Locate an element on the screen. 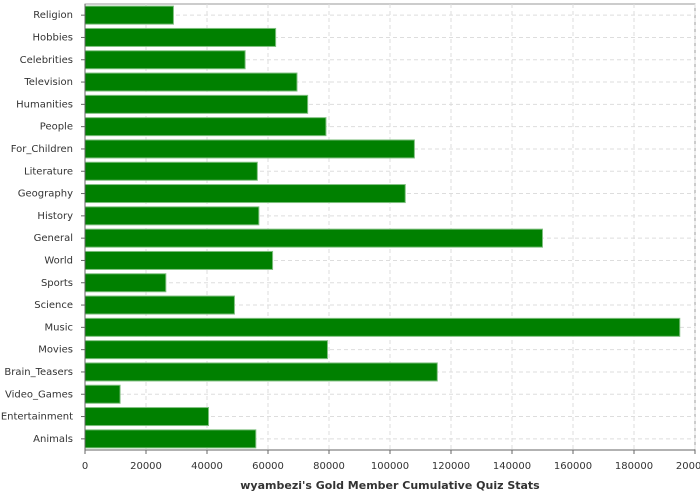  y-tick-label: Celebrities is located at coordinates (46, 60).